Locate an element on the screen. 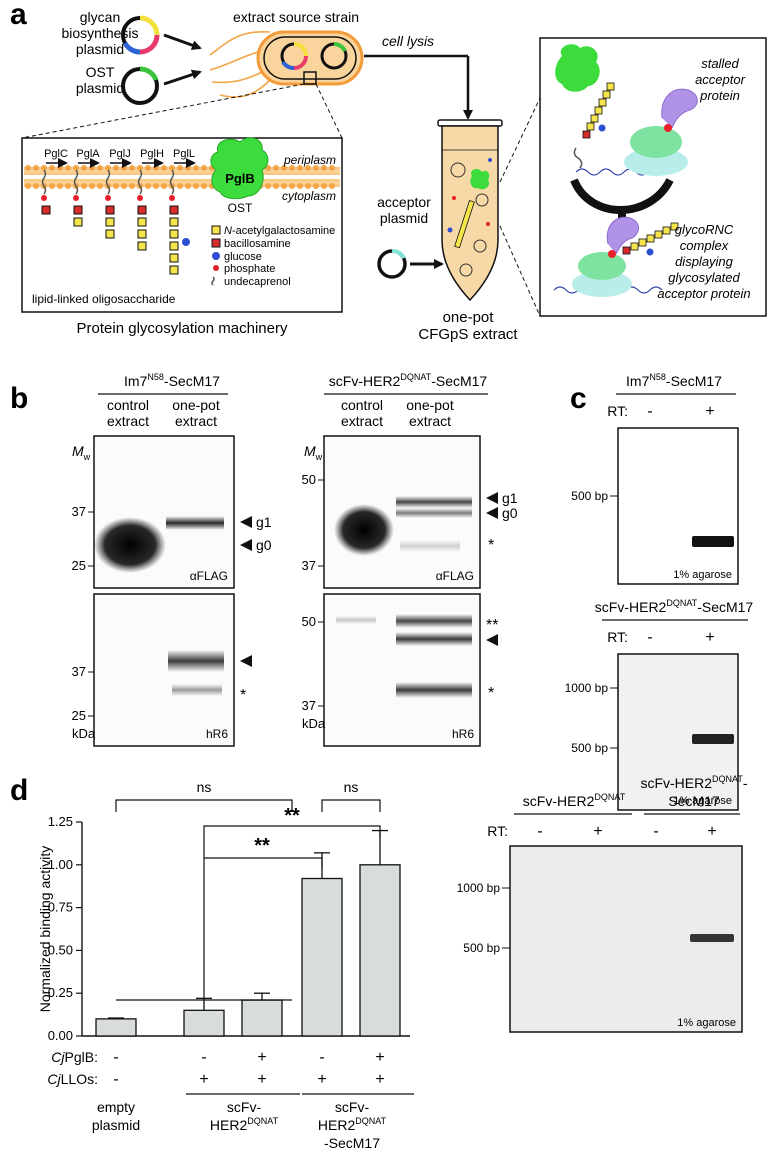  blot-right-g0-label: g0 is located at coordinates (510, 513).